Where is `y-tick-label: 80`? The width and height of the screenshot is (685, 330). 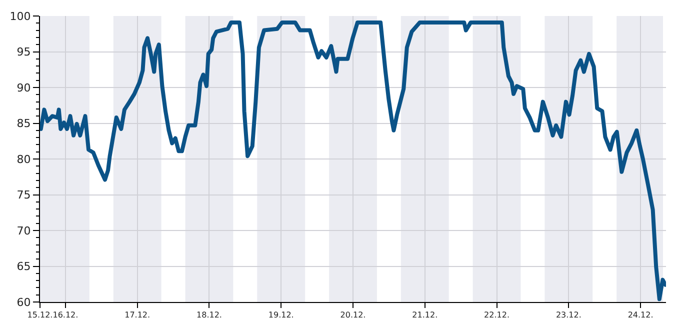
y-tick-label: 80 is located at coordinates (23, 159).